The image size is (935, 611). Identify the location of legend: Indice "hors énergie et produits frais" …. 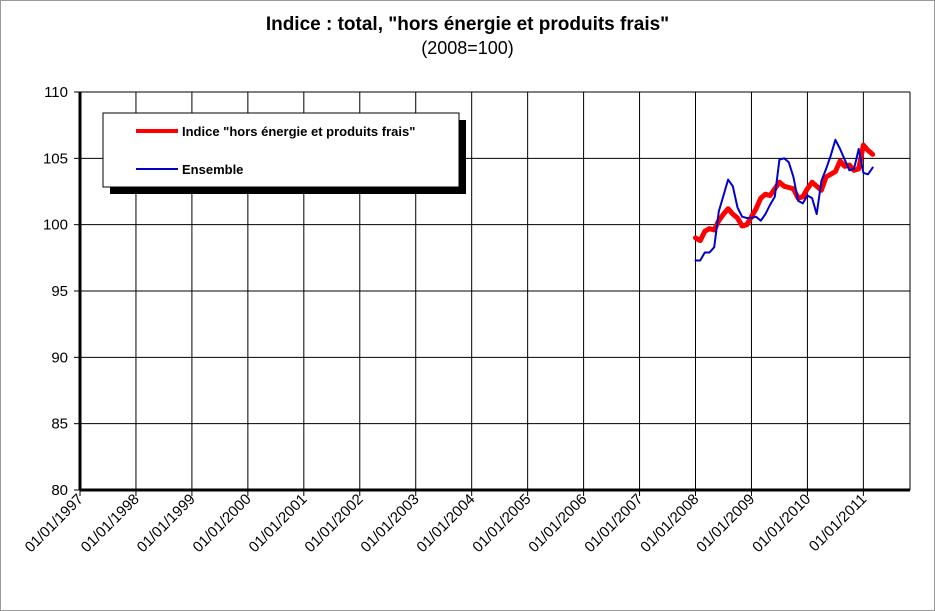
(284, 153).